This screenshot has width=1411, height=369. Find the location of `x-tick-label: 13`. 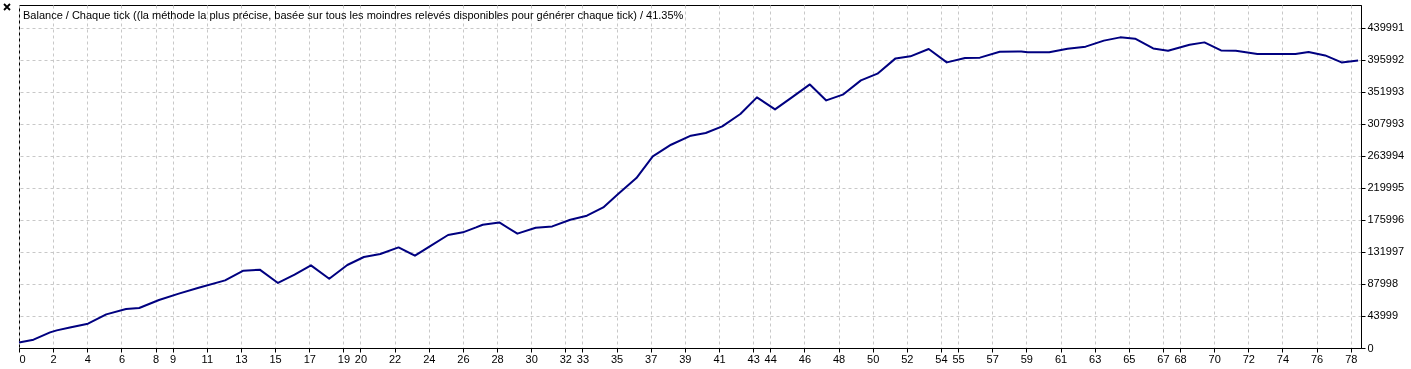

x-tick-label: 13 is located at coordinates (241, 358).